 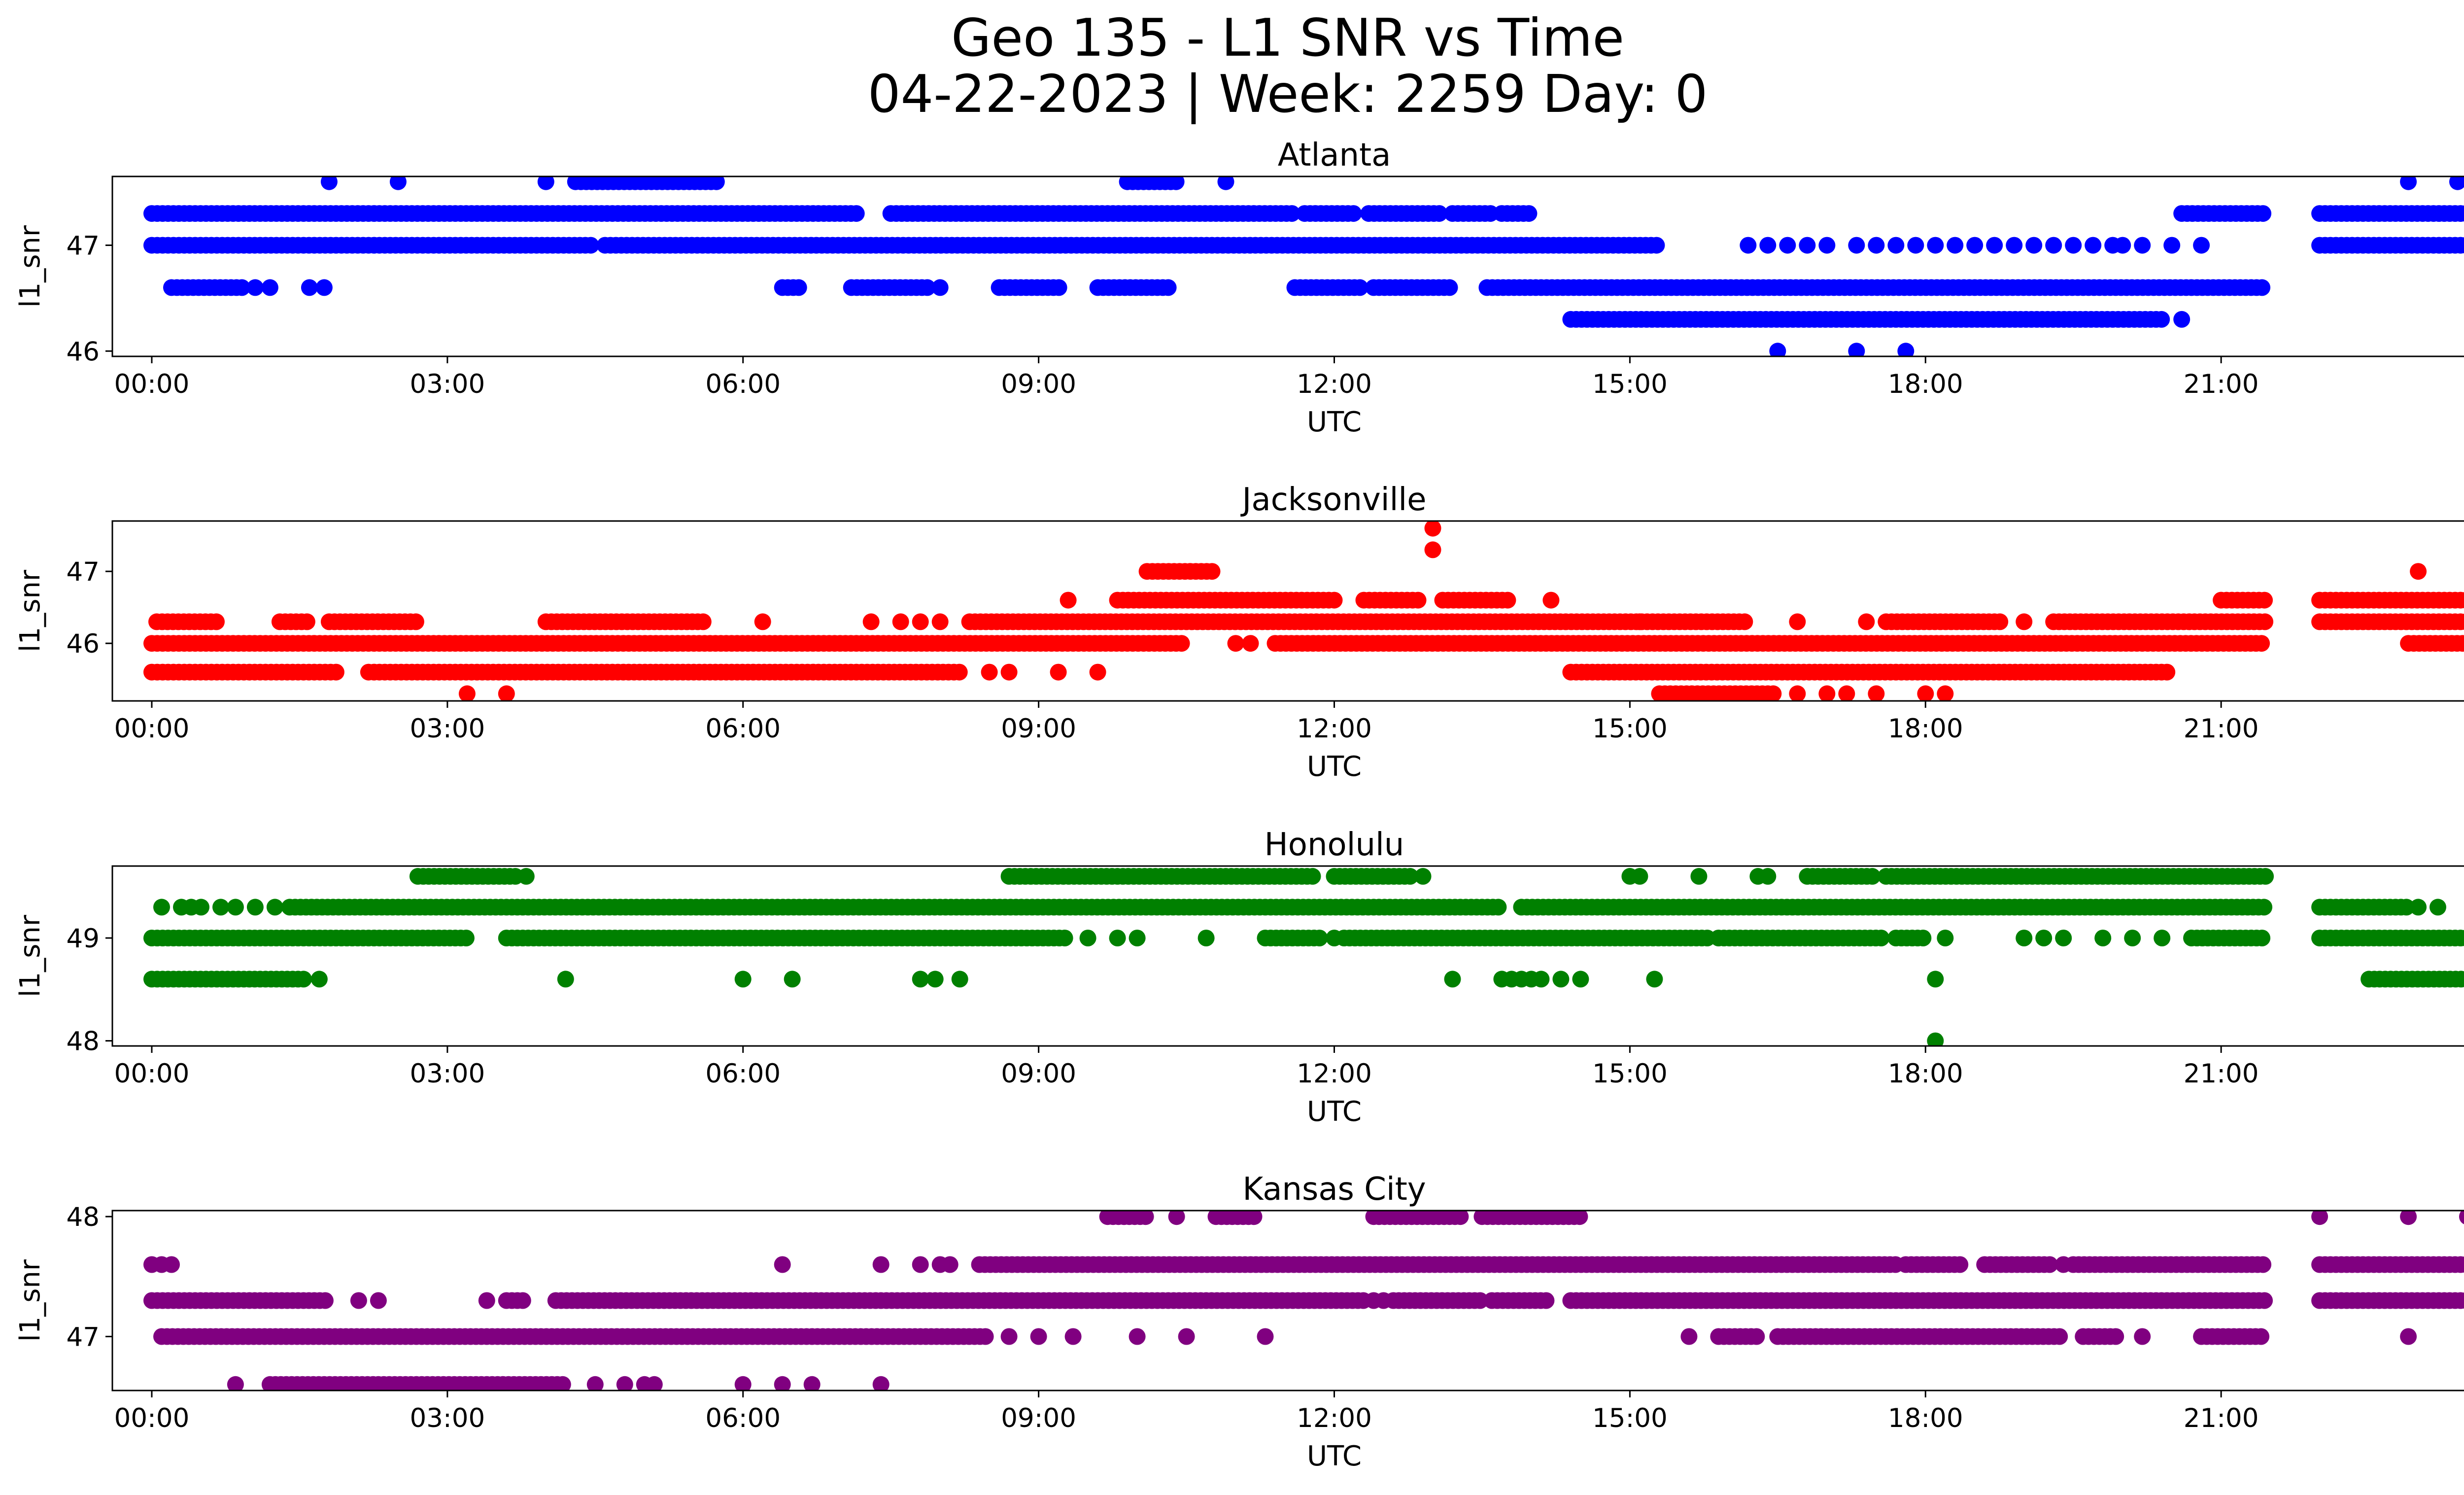 What do you see at coordinates (1287, 38) in the screenshot?
I see `chart-title: Geo 135 - L1 SNR vs Time` at bounding box center [1287, 38].